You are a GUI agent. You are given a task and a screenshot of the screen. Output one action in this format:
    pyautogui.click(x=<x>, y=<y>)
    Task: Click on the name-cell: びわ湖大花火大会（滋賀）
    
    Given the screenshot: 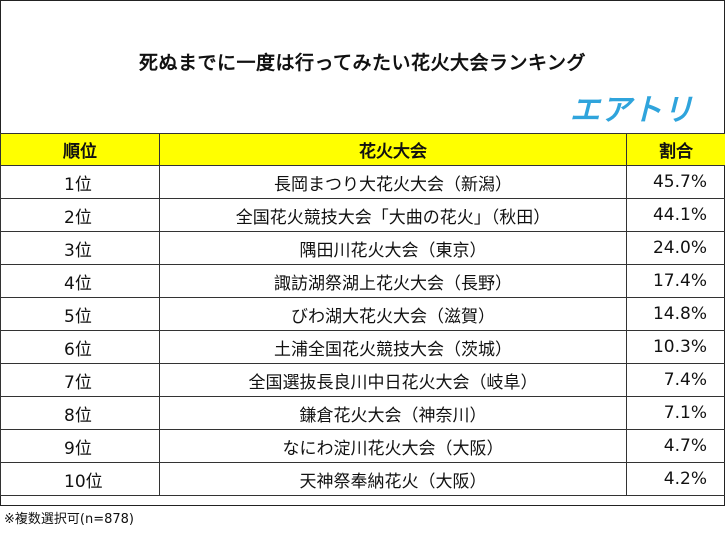 What is the action you would take?
    pyautogui.click(x=393, y=314)
    